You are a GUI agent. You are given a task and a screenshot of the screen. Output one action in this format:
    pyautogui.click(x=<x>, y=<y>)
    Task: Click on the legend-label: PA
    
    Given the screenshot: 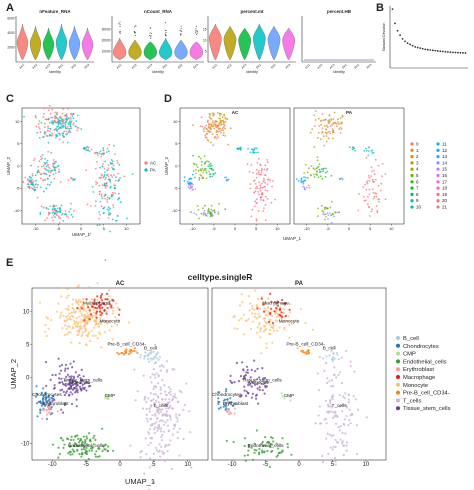 What is the action you would take?
    pyautogui.click(x=153, y=170)
    